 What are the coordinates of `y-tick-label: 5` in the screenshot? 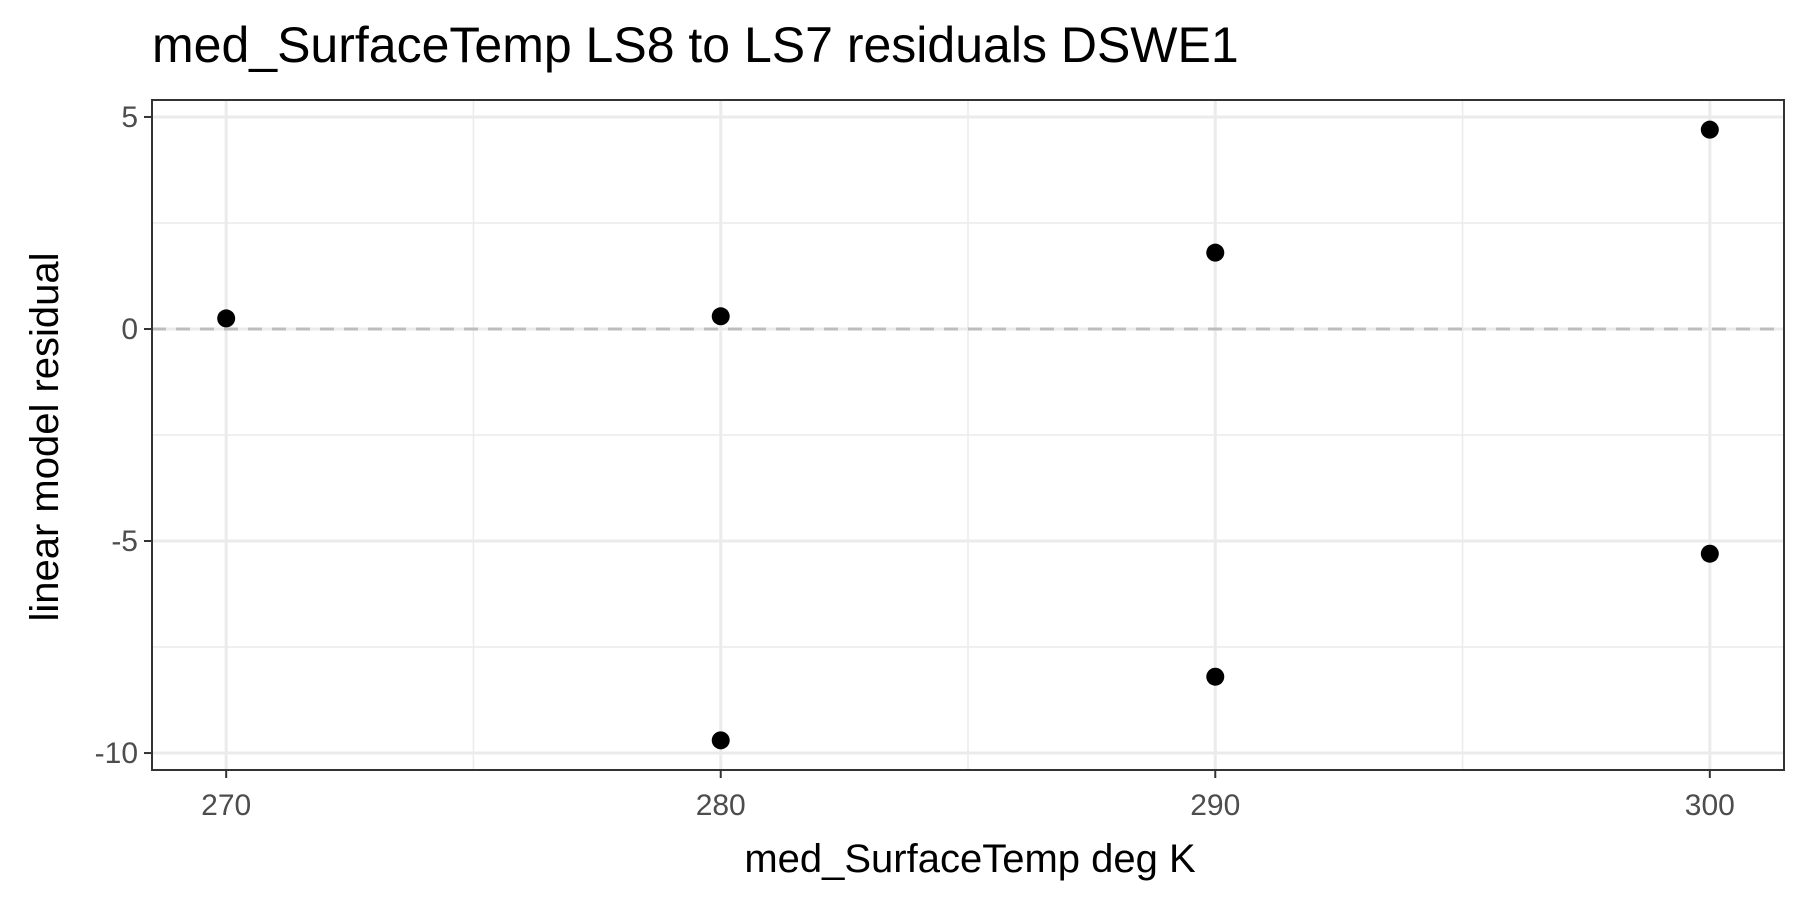 It's located at (129, 117).